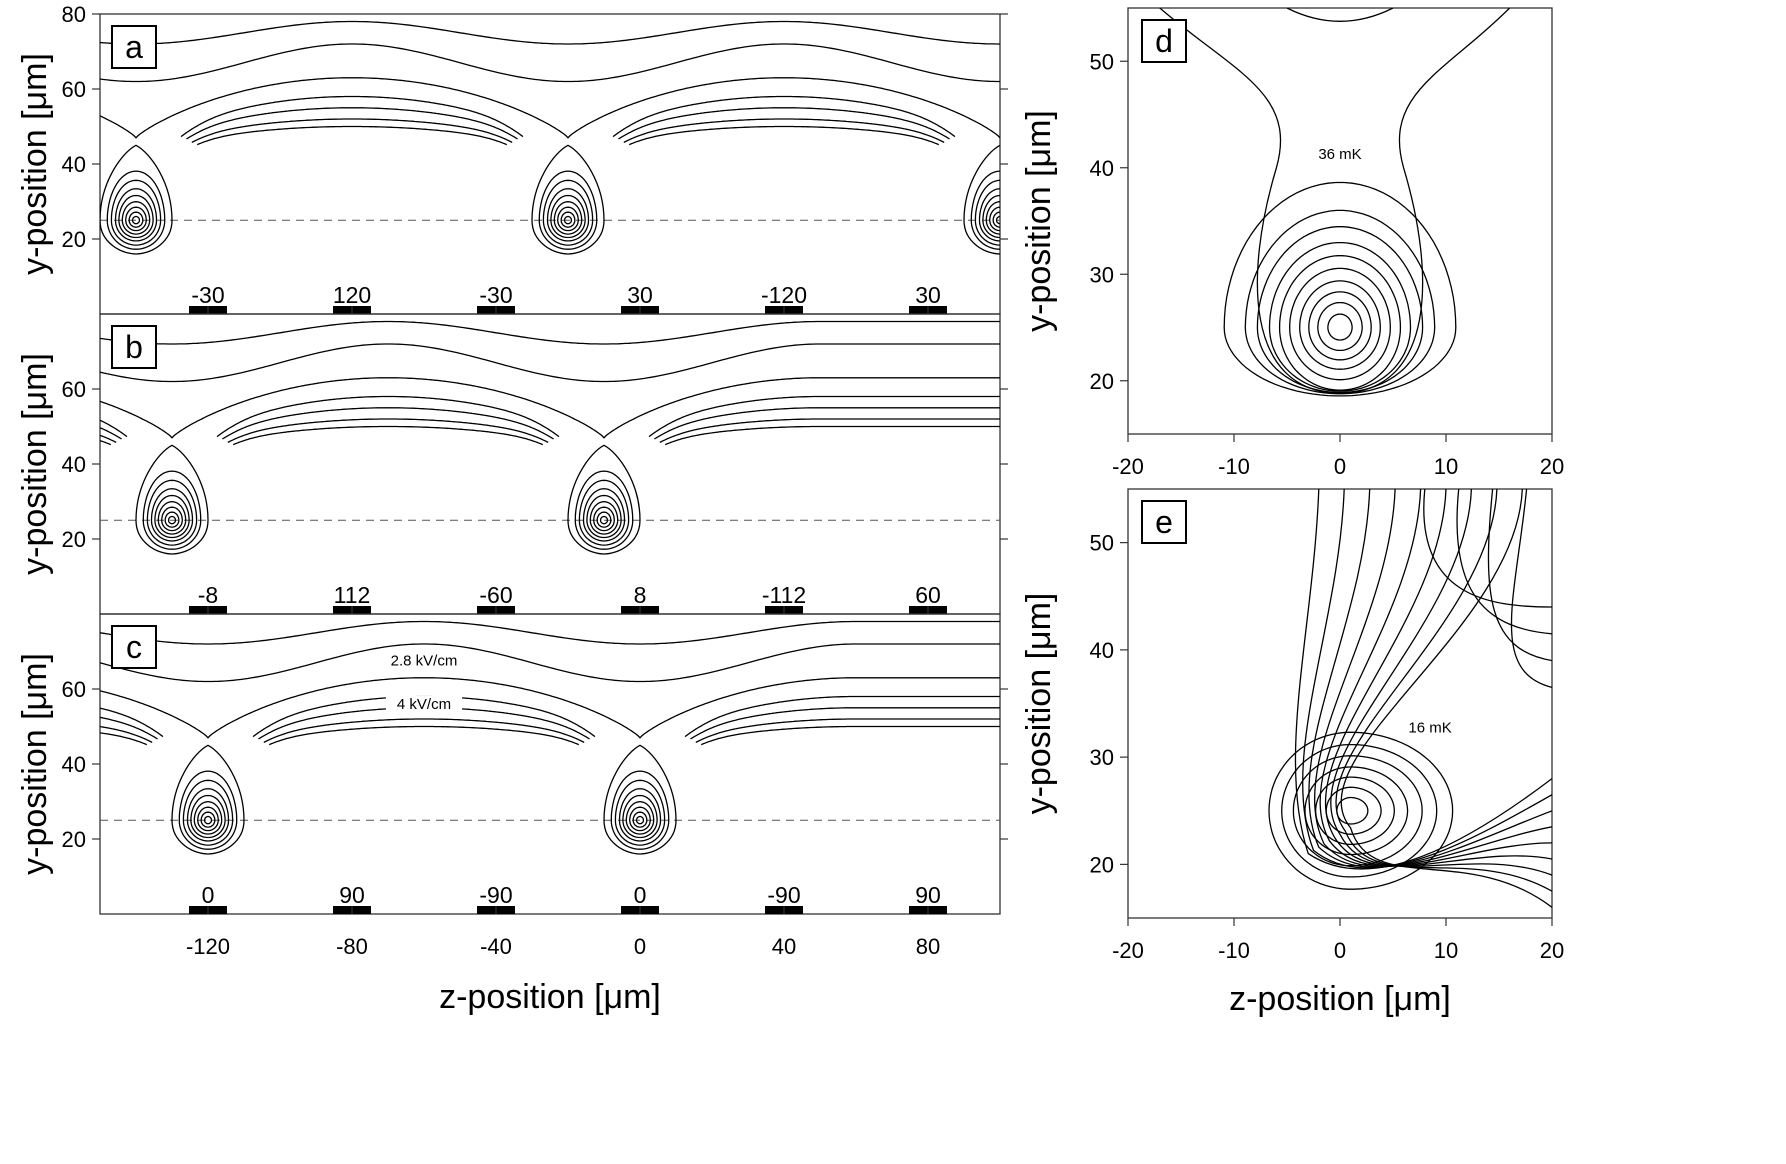 The height and width of the screenshot is (1164, 1786). What do you see at coordinates (352, 595) in the screenshot?
I see `electrode-voltage-label: 112` at bounding box center [352, 595].